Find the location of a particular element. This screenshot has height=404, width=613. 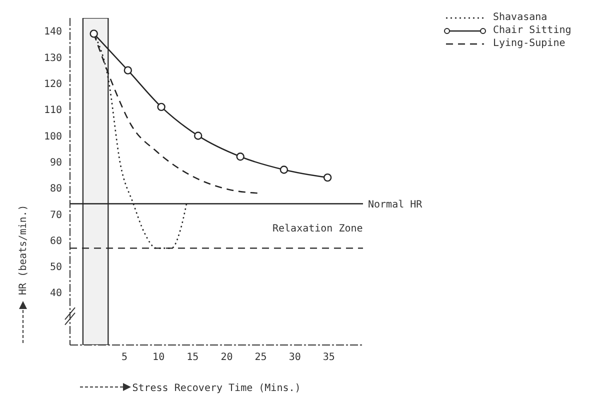

y-tick-label: 110 is located at coordinates (53, 110).